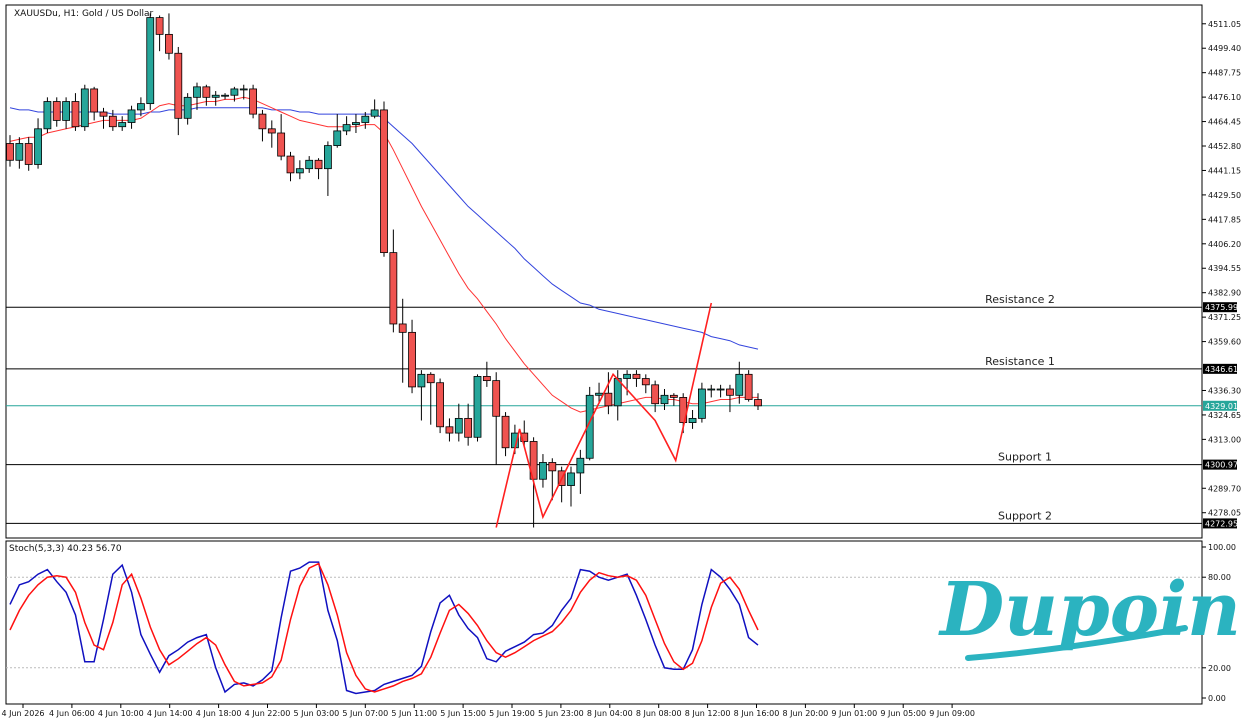 The image size is (1242, 725). I want to click on y-tick-label: 4406.20, so click(1224, 244).